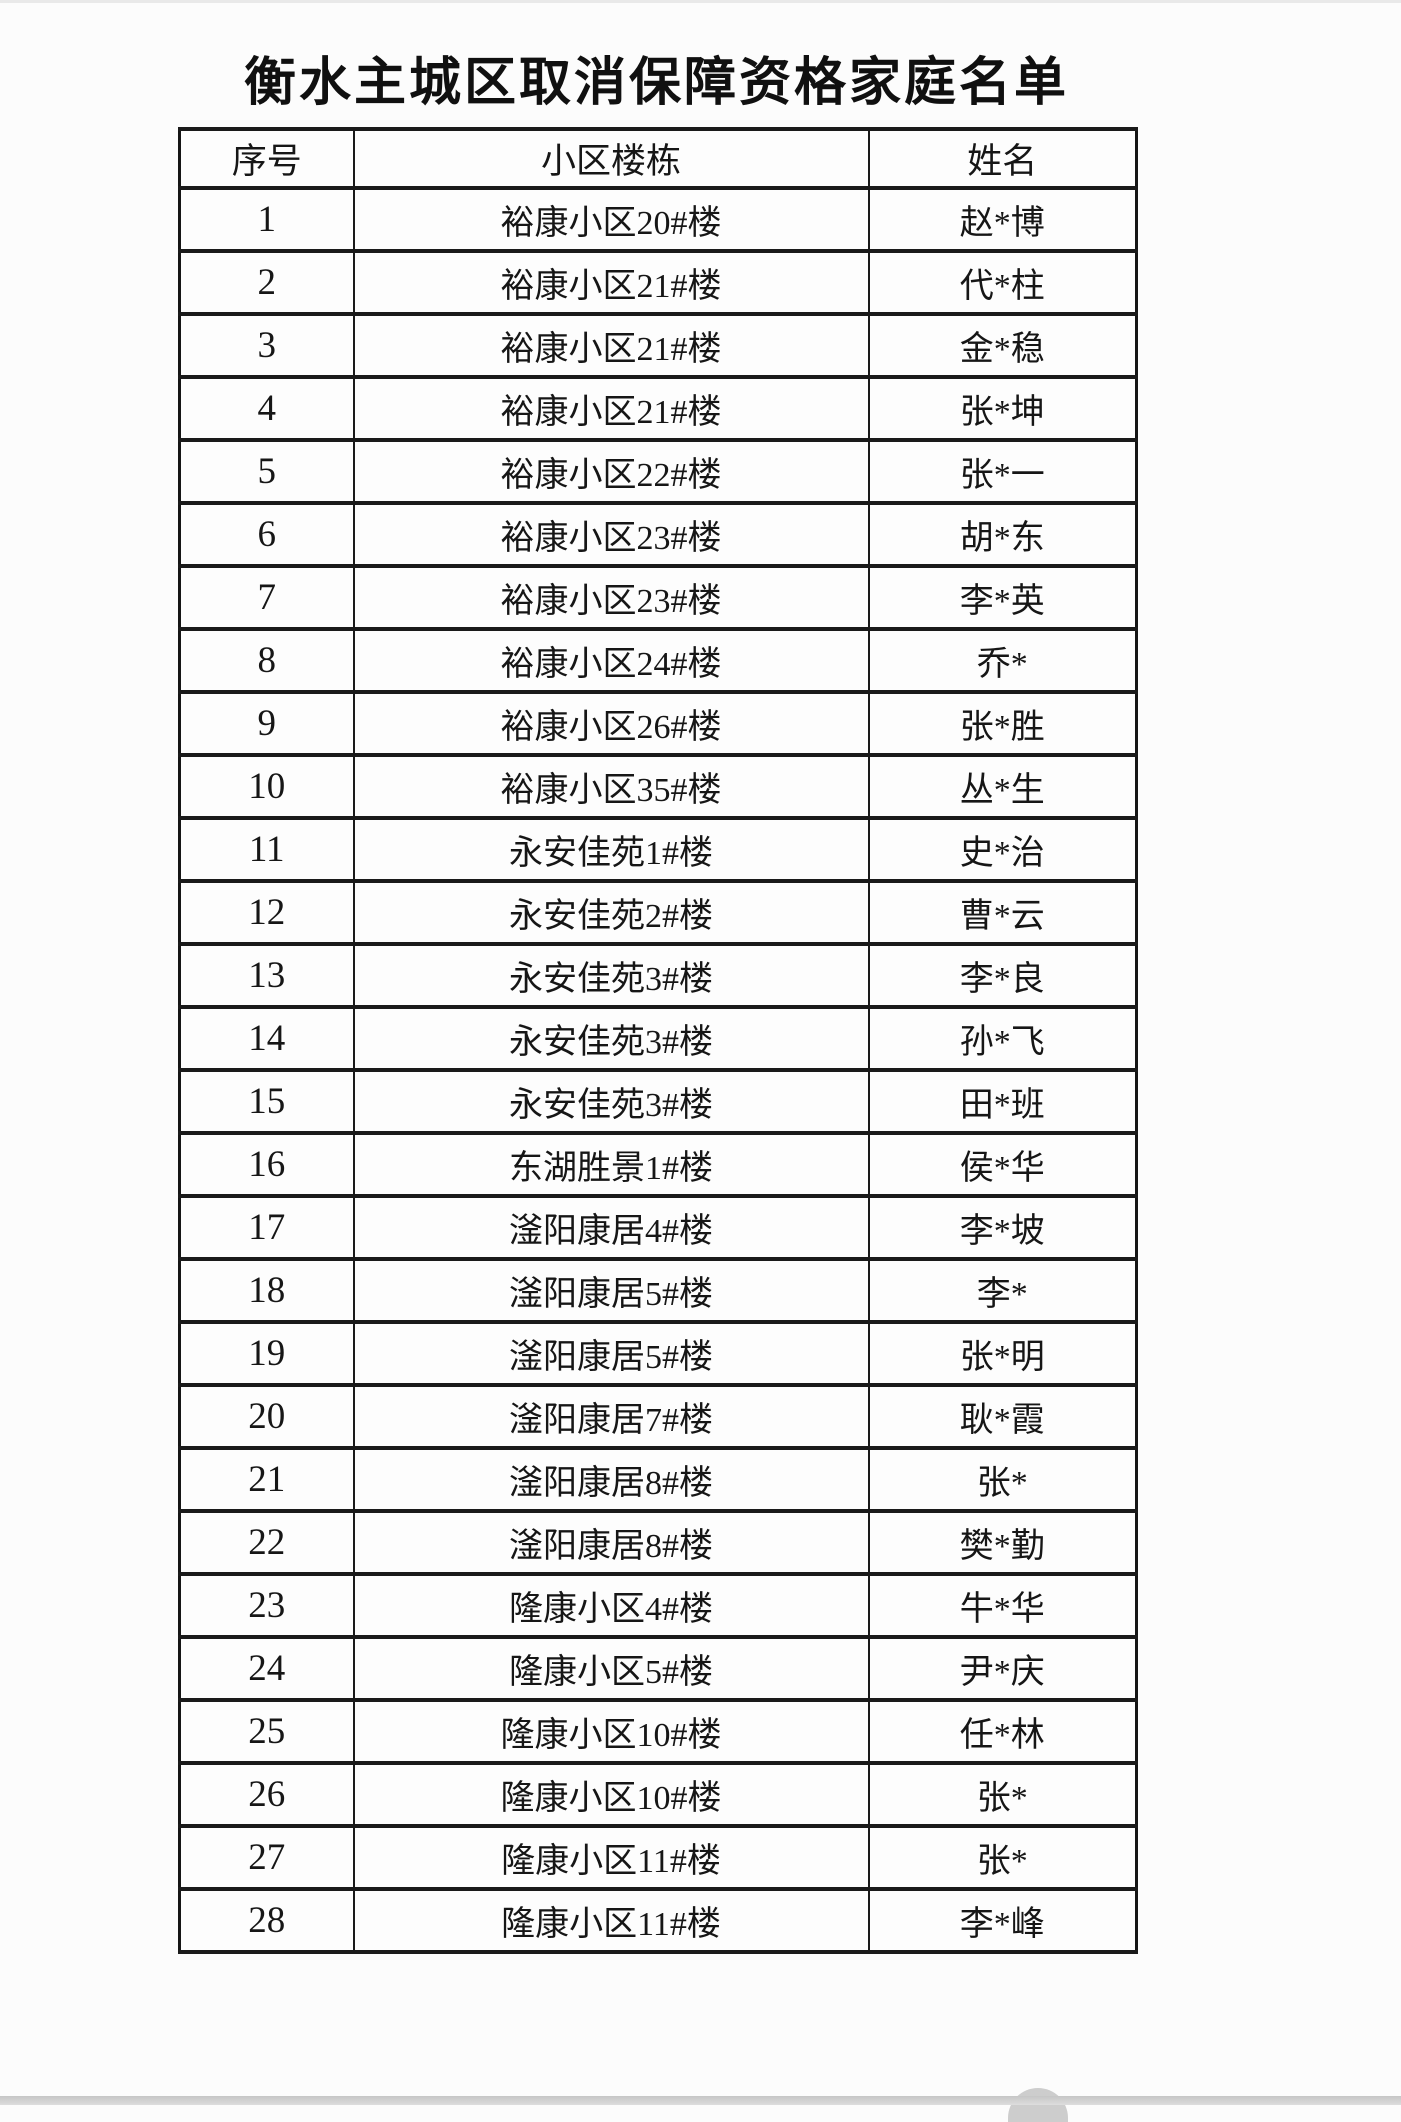  I want to click on serial-number-cell: 26, so click(266, 1794).